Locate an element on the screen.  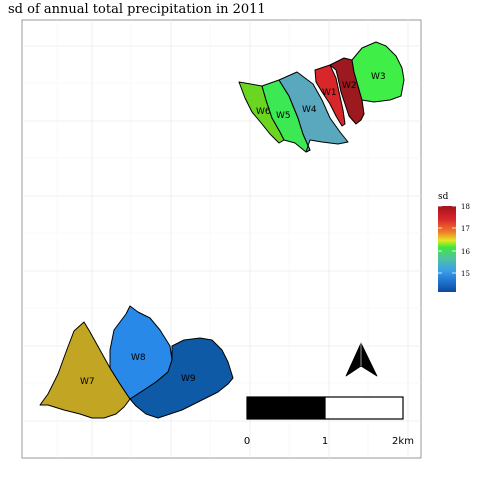
watershed-w4 is located at coordinates (313, 112).